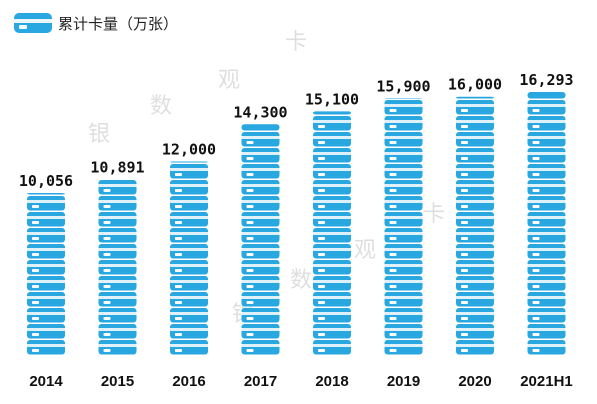  Describe the element at coordinates (118, 23) in the screenshot. I see `legend-label: 累计卡量（万张）` at that location.